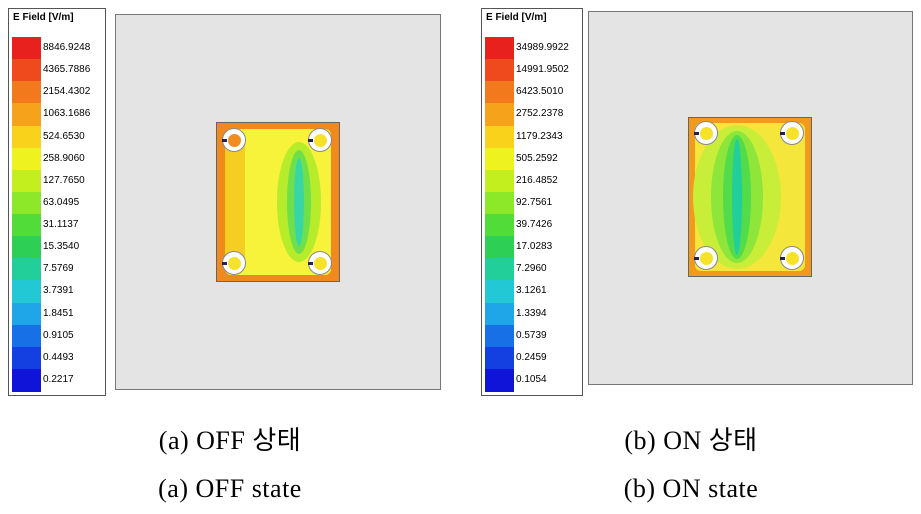 The width and height of the screenshot is (921, 514). What do you see at coordinates (542, 70) in the screenshot?
I see `legend-label: 14991.9502` at bounding box center [542, 70].